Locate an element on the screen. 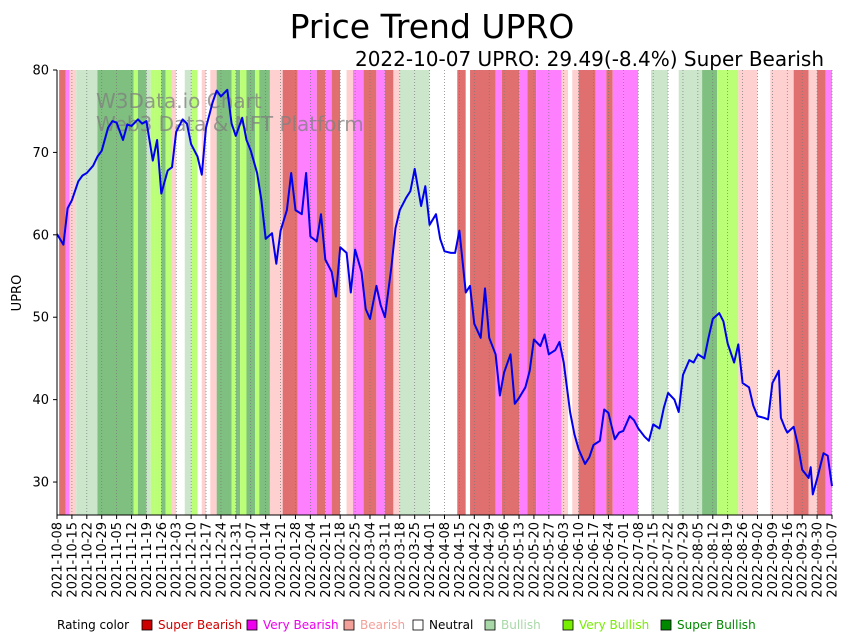 This screenshot has width=848, height=641. y-tick-label: 50 is located at coordinates (40, 318).